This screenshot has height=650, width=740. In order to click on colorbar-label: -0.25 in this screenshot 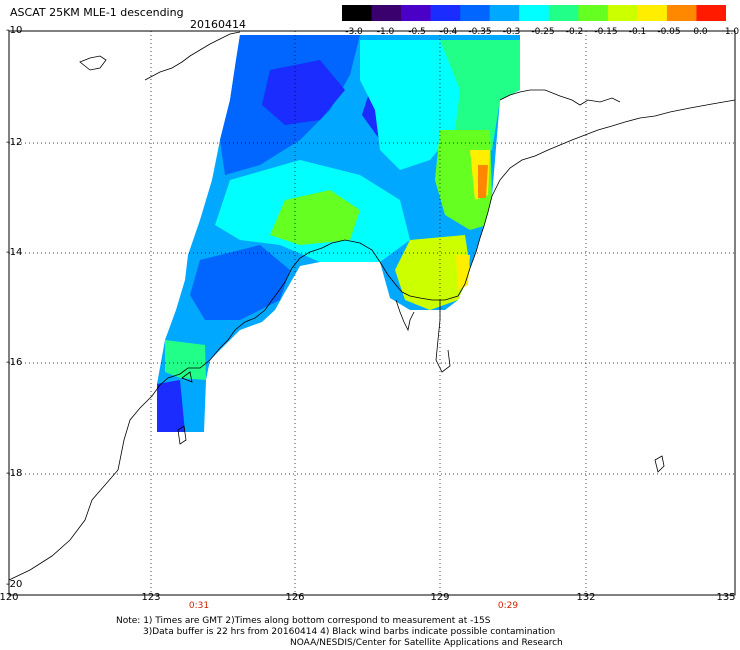, I will do `click(543, 32)`.